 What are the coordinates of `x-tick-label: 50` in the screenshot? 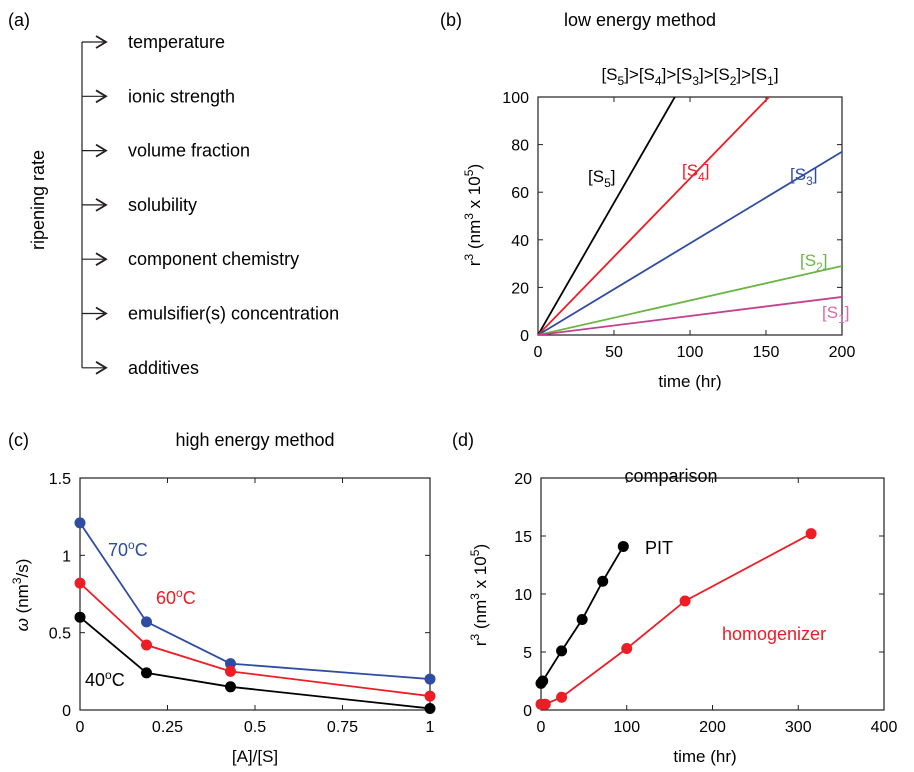 It's located at (614, 352).